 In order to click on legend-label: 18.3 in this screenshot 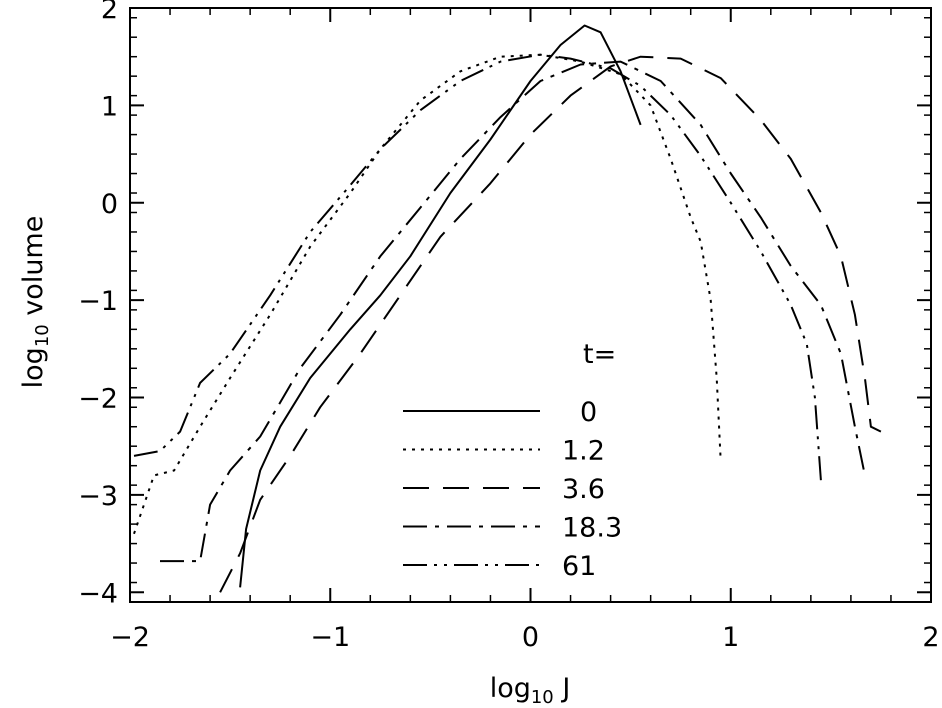, I will do `click(592, 528)`.